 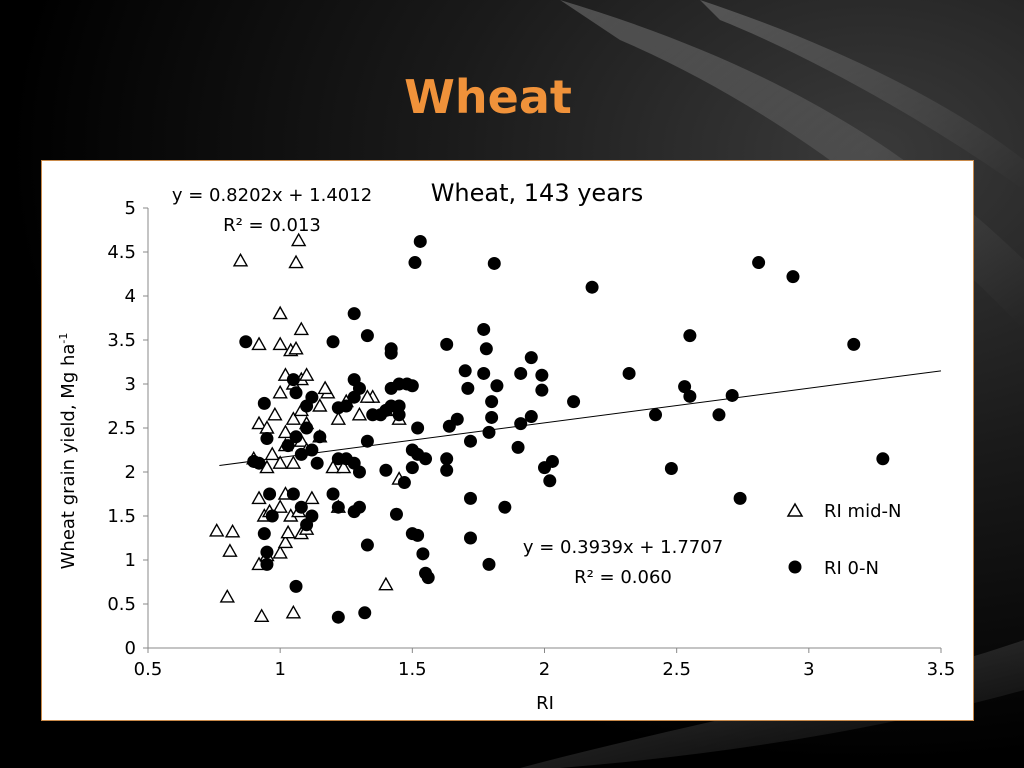 What do you see at coordinates (488, 97) in the screenshot?
I see `slide-title: Wheat` at bounding box center [488, 97].